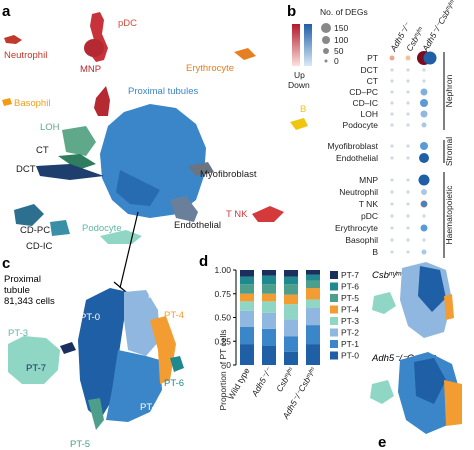 Image resolution: width=474 pixels, height=450 pixels. What do you see at coordinates (369, 114) in the screenshot?
I see `dot-row-label-5: LOH` at bounding box center [369, 114].